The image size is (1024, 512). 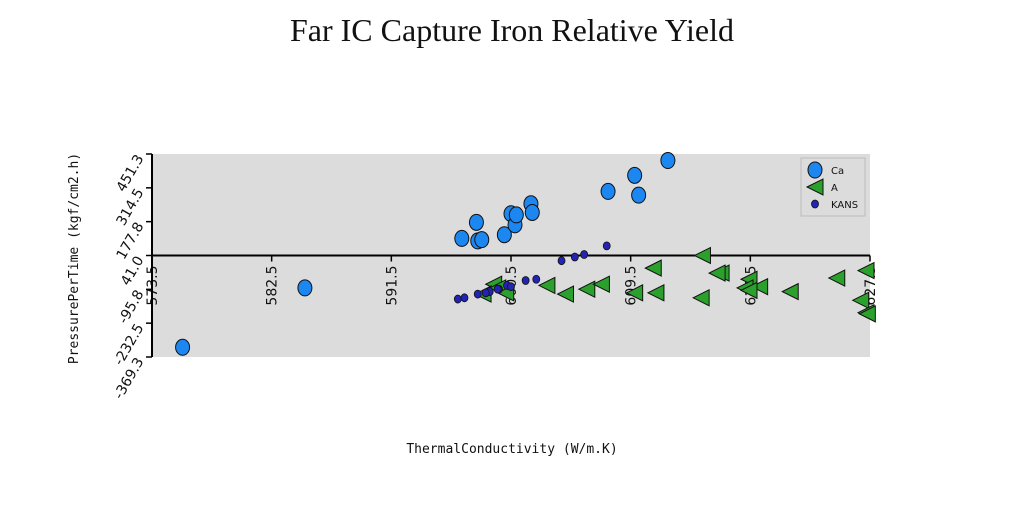 I want to click on y-tick-label: 177.8, so click(x=131, y=241).